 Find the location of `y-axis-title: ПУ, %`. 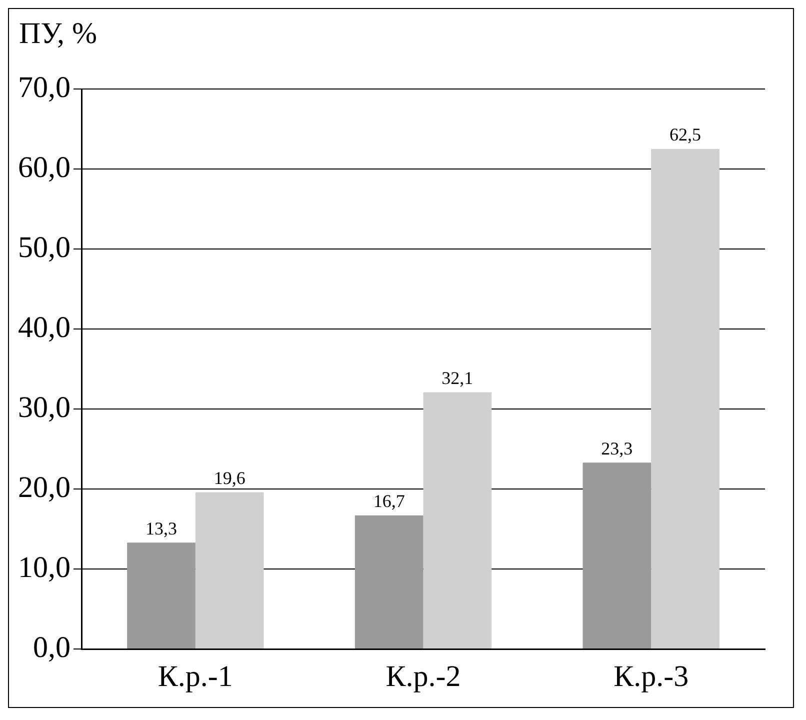

y-axis-title: ПУ, % is located at coordinates (58, 34).